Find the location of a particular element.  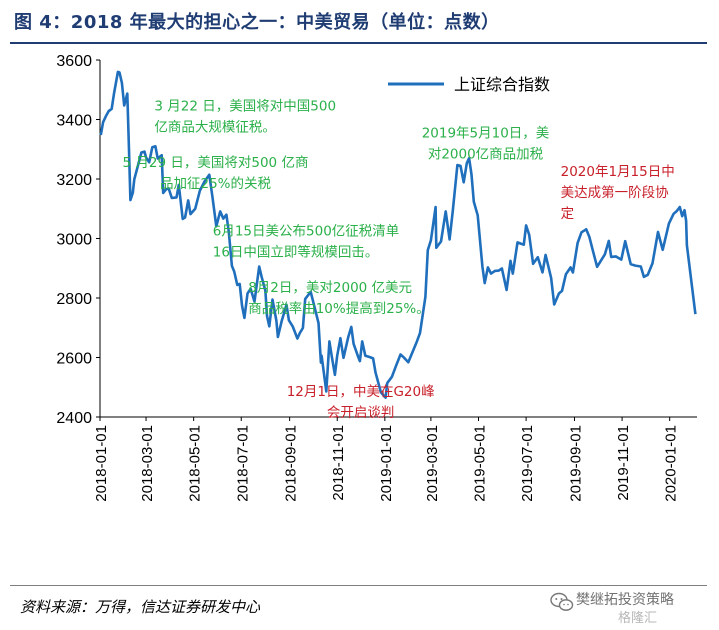

y-tick-label: 3400 is located at coordinates (74, 121).